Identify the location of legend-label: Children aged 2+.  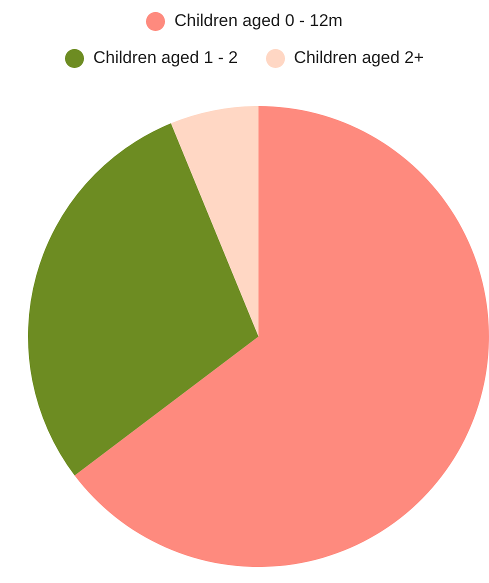
(359, 58).